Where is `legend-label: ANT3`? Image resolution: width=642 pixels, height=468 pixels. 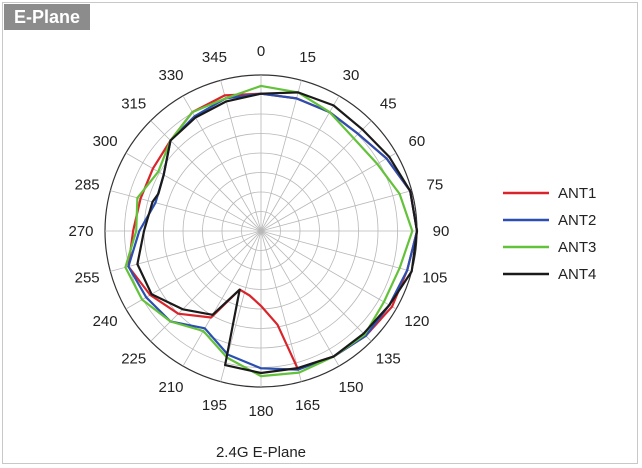 legend-label: ANT3 is located at coordinates (577, 247).